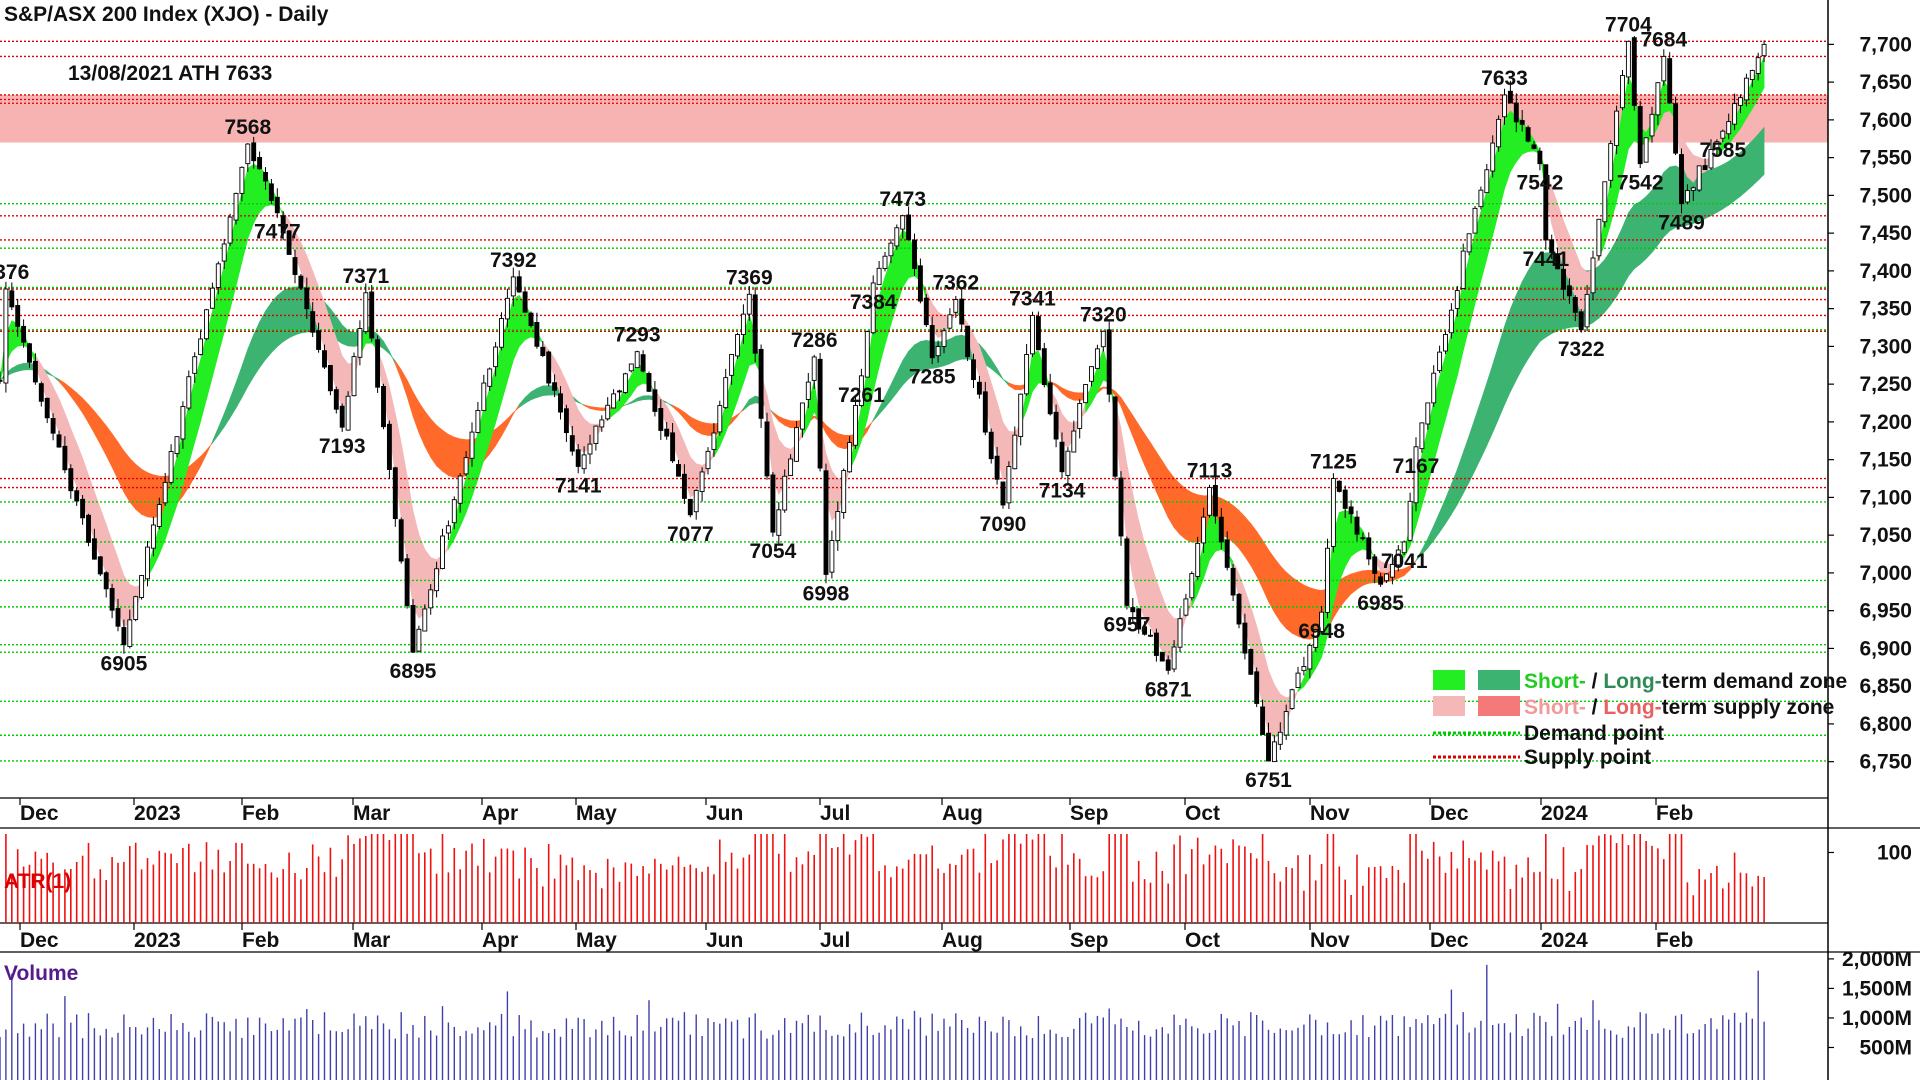 This screenshot has height=1080, width=1920. I want to click on legend-demand-rest: term demand zone, so click(1755, 681).